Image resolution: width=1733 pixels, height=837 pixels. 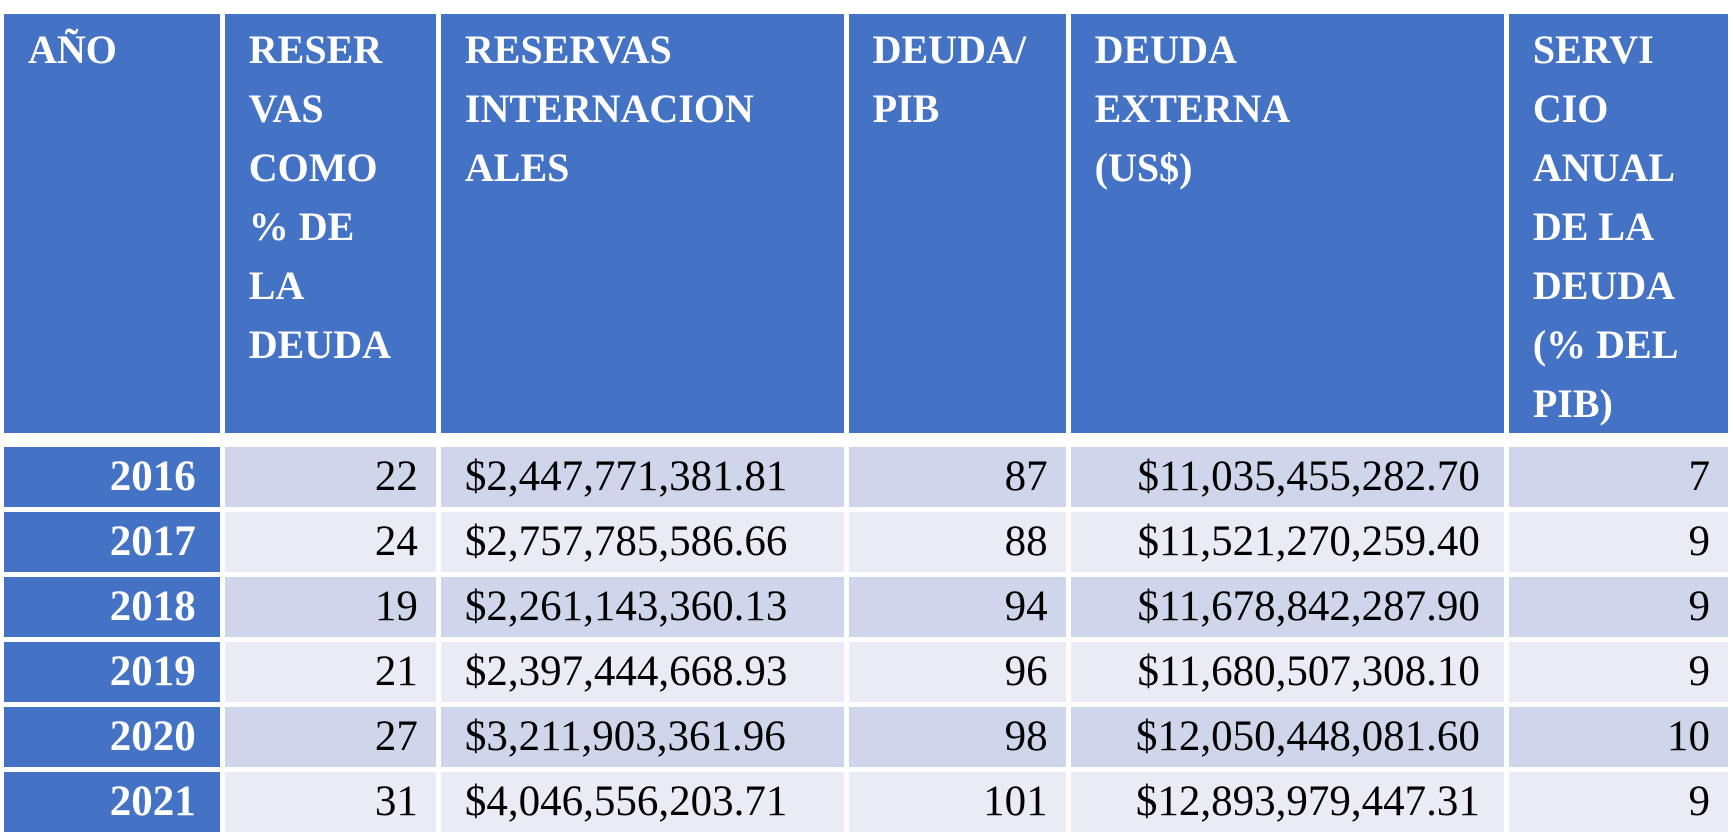 What do you see at coordinates (642, 604) in the screenshot?
I see `cell-reservas: $2,261,143,360.13` at bounding box center [642, 604].